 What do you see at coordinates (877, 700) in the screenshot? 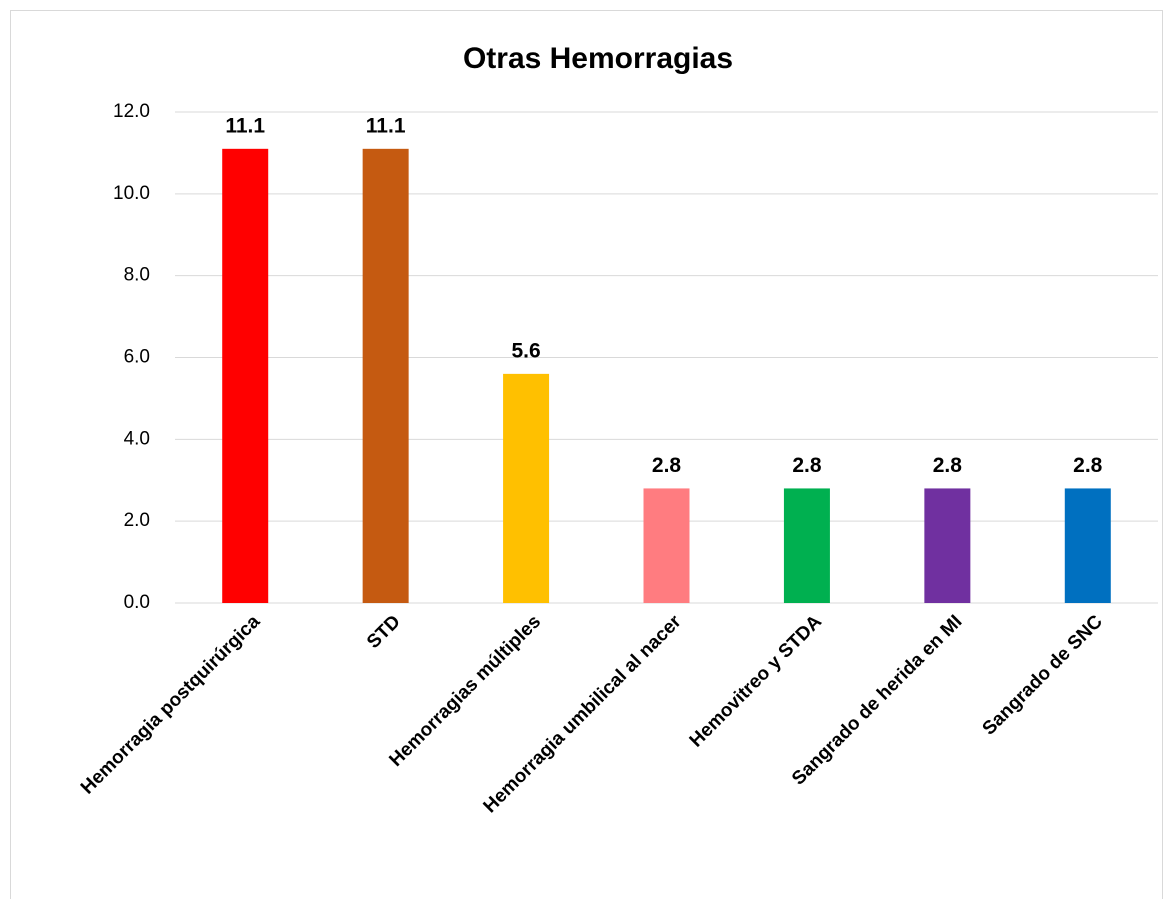
I see `x-tick-label: Sangrado de herida en MI` at bounding box center [877, 700].